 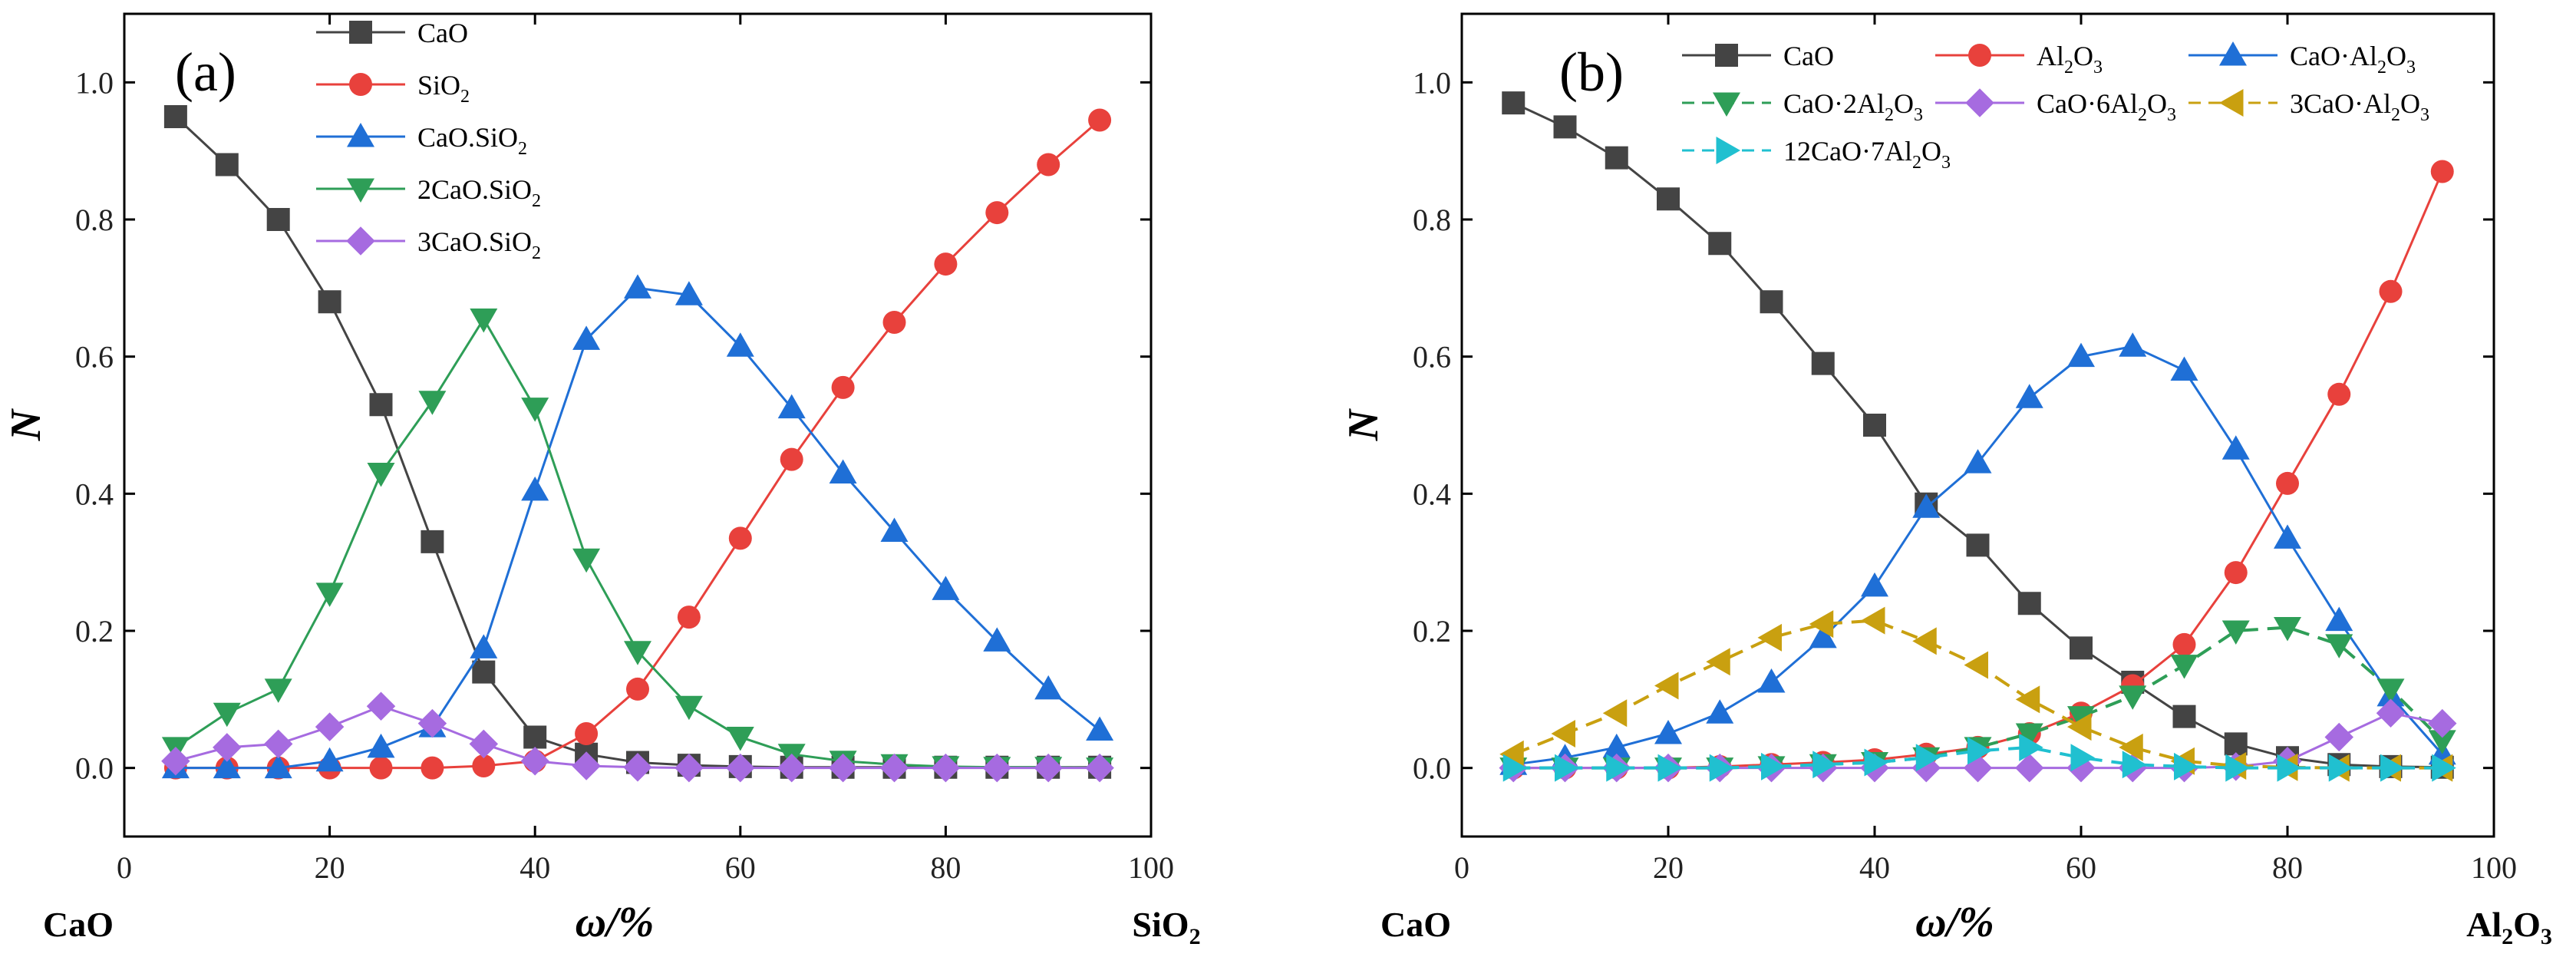 I want to click on x-left-end-label: CaO, so click(x=1415, y=924).